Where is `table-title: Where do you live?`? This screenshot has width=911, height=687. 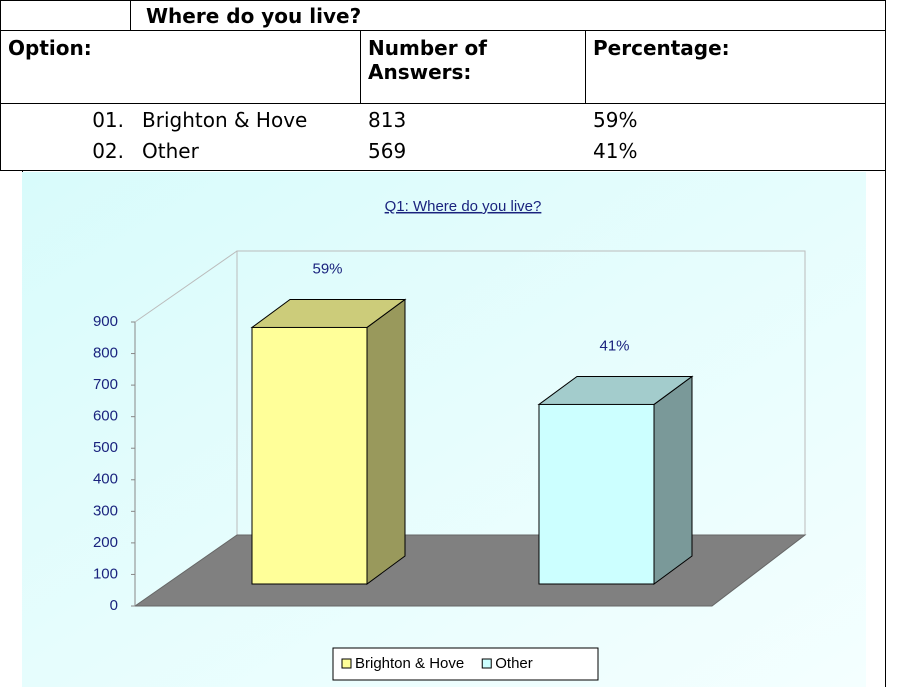
table-title: Where do you live? is located at coordinates (254, 16).